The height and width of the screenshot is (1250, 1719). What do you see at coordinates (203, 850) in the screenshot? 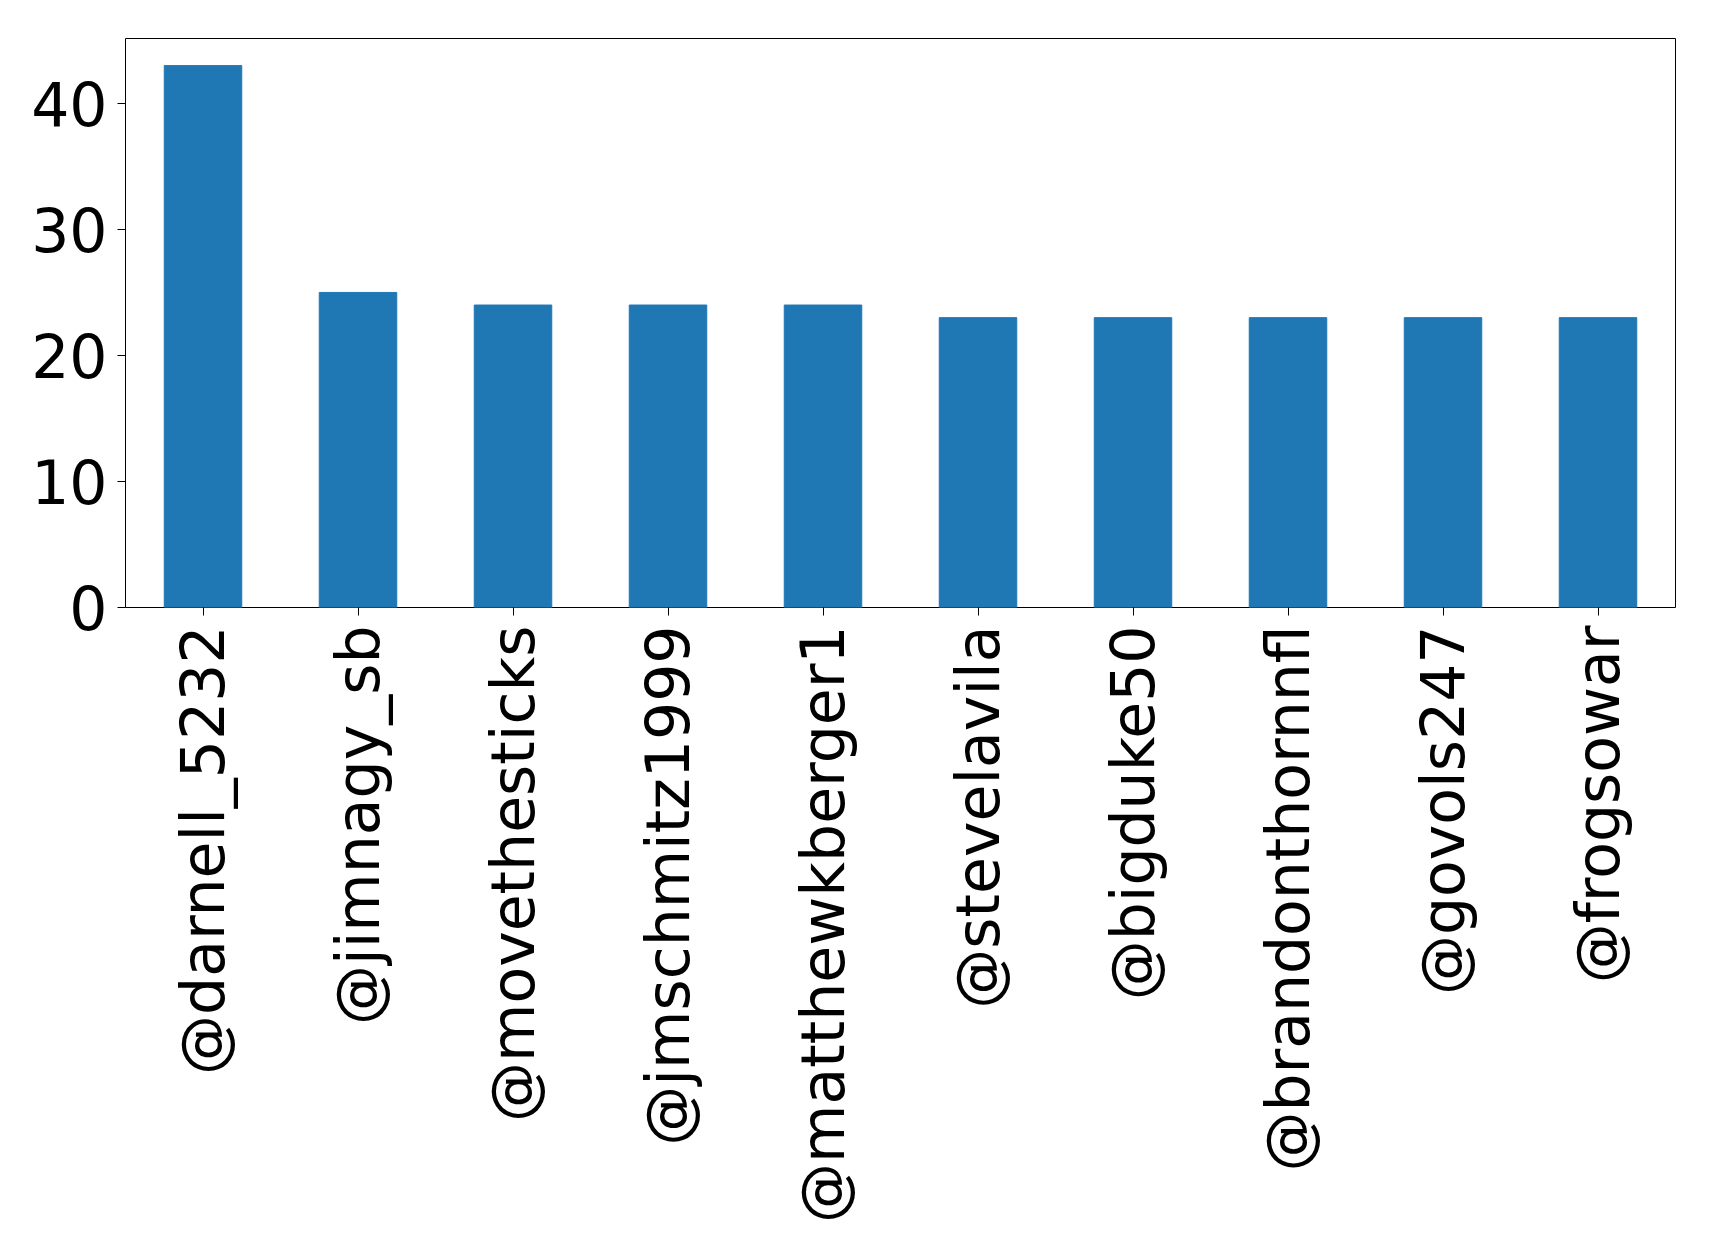
I see `x-tick-label: @darnell_5232` at bounding box center [203, 850].